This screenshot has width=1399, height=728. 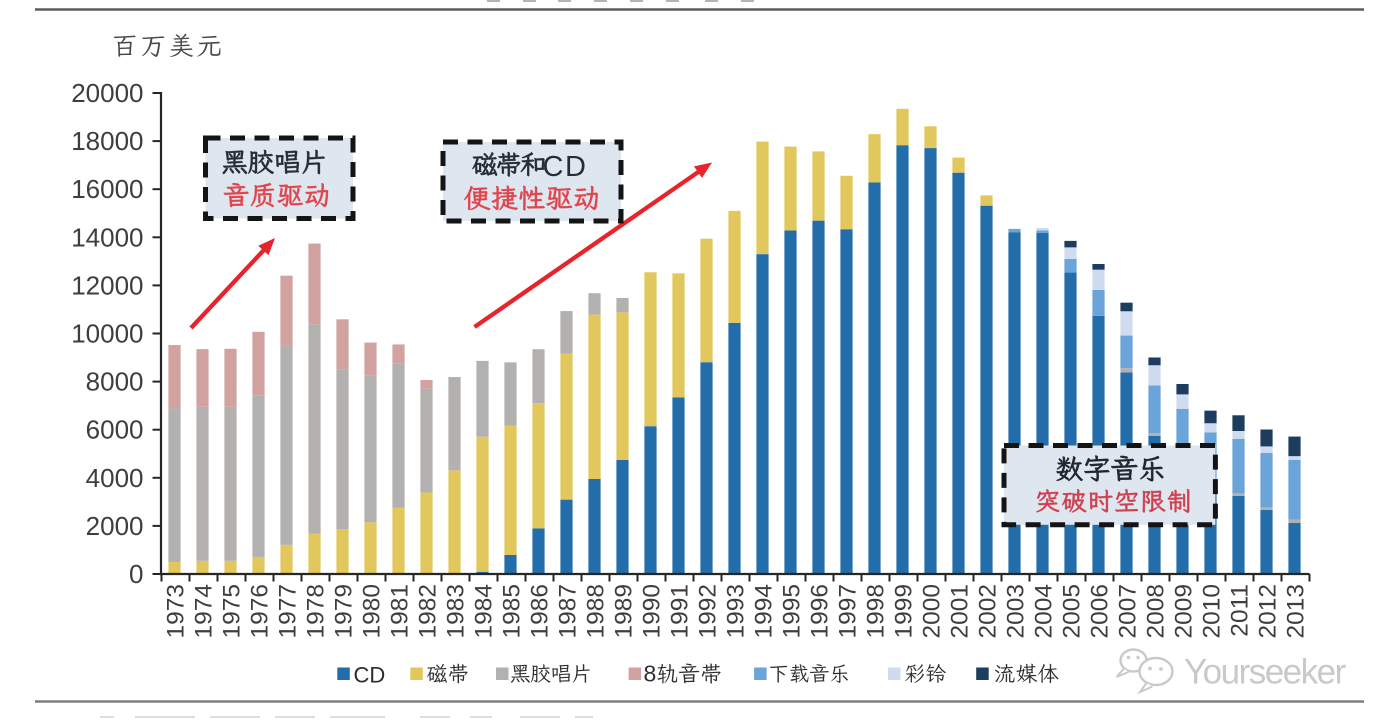 I want to click on svg-text: 1983, so click(x=455, y=611).